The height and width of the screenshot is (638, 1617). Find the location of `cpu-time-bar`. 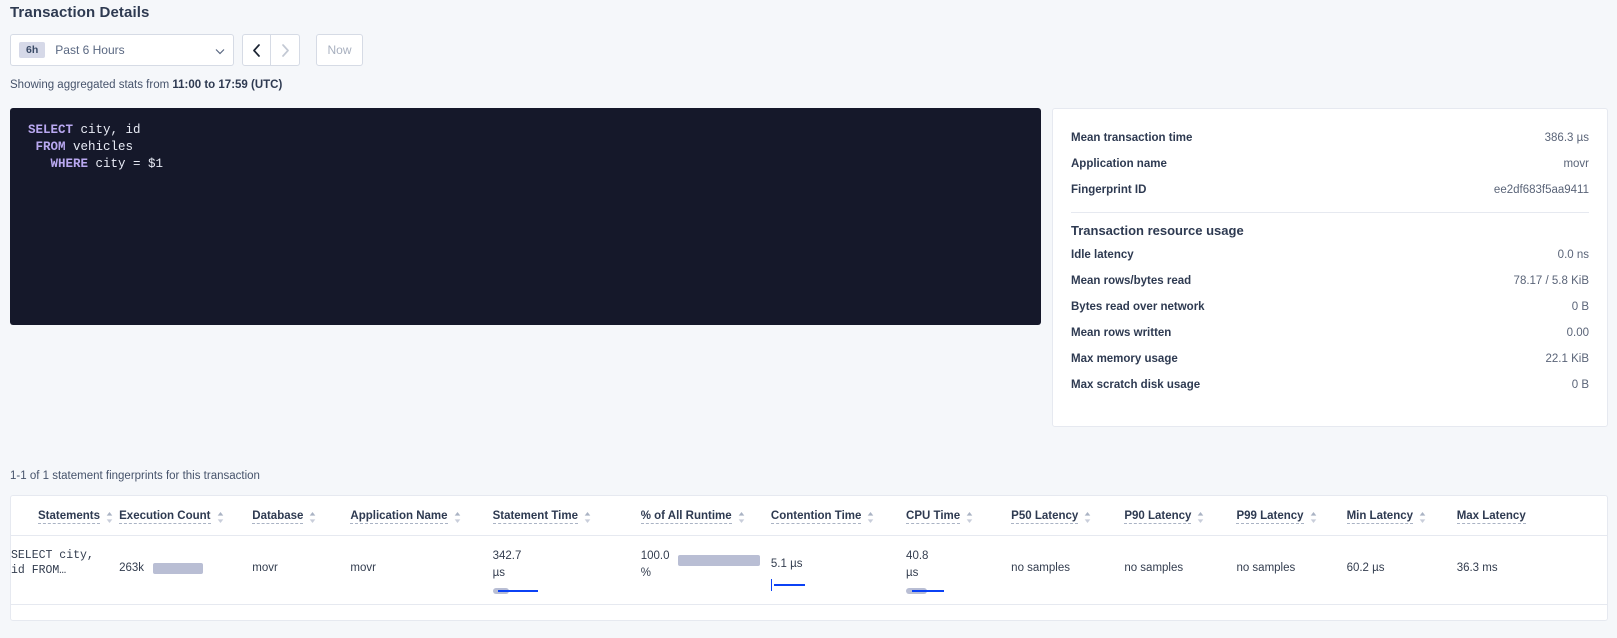

cpu-time-bar is located at coordinates (961, 591).